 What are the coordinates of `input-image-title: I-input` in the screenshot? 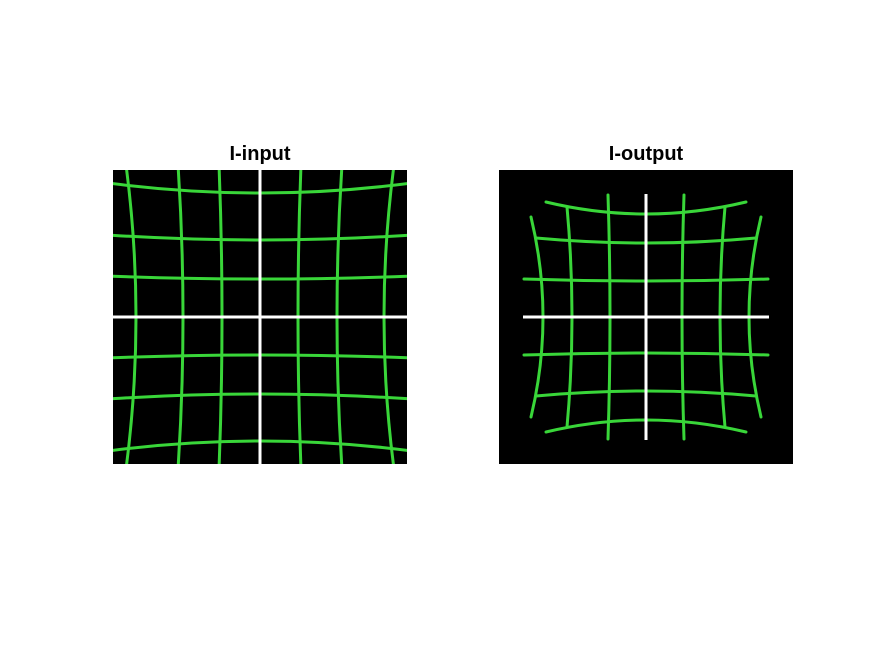 It's located at (260, 154).